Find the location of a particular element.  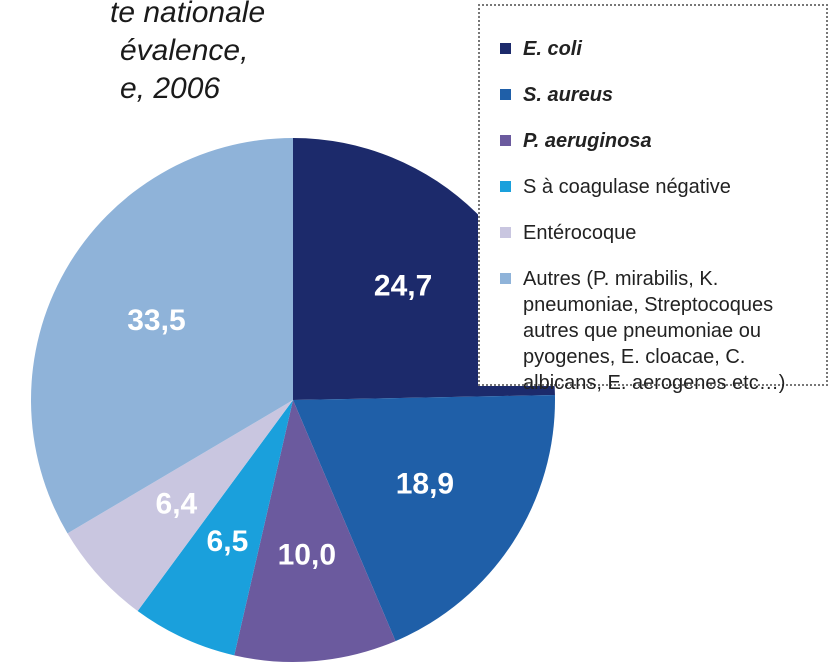

value-label: 6,4 is located at coordinates (177, 503).